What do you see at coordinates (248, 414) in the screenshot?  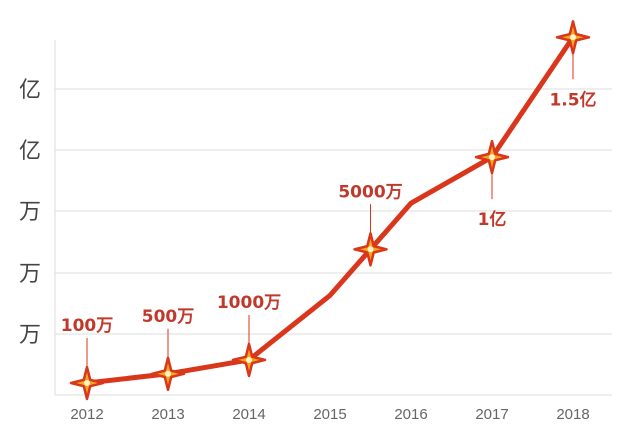 I see `x-tick-label: 2014` at bounding box center [248, 414].